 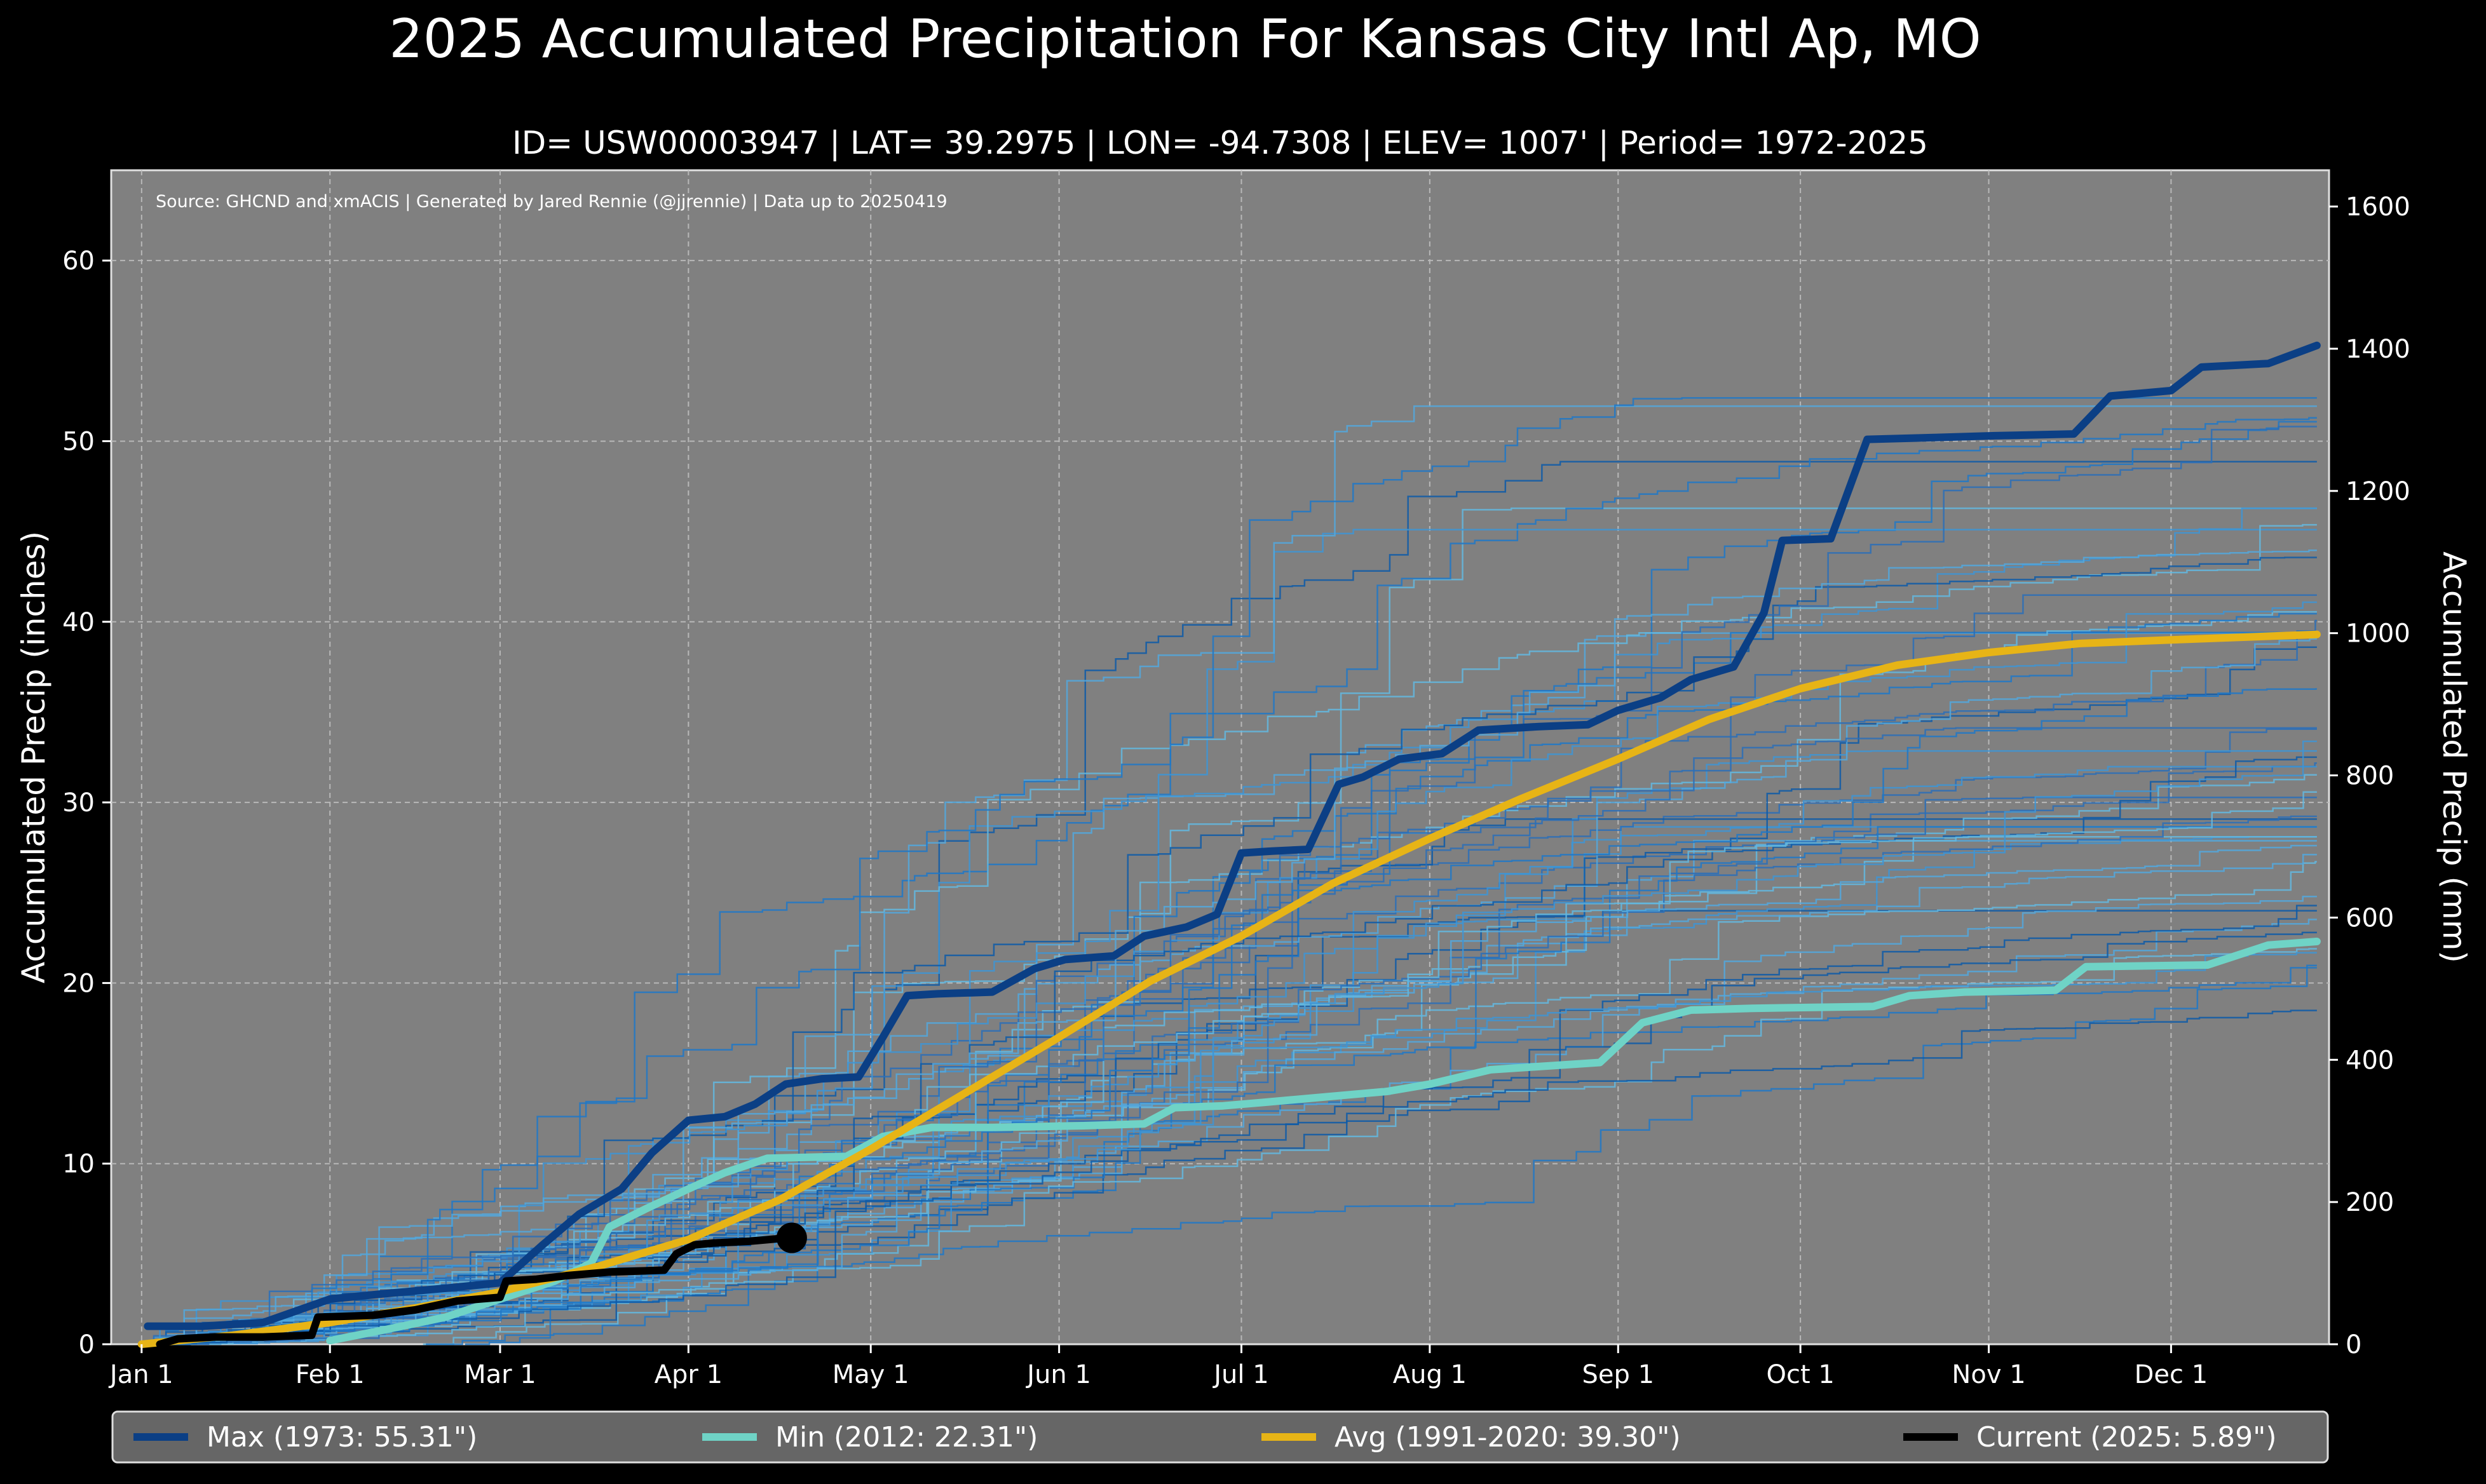 I want to click on y-tick-label: 20, so click(x=78, y=983).